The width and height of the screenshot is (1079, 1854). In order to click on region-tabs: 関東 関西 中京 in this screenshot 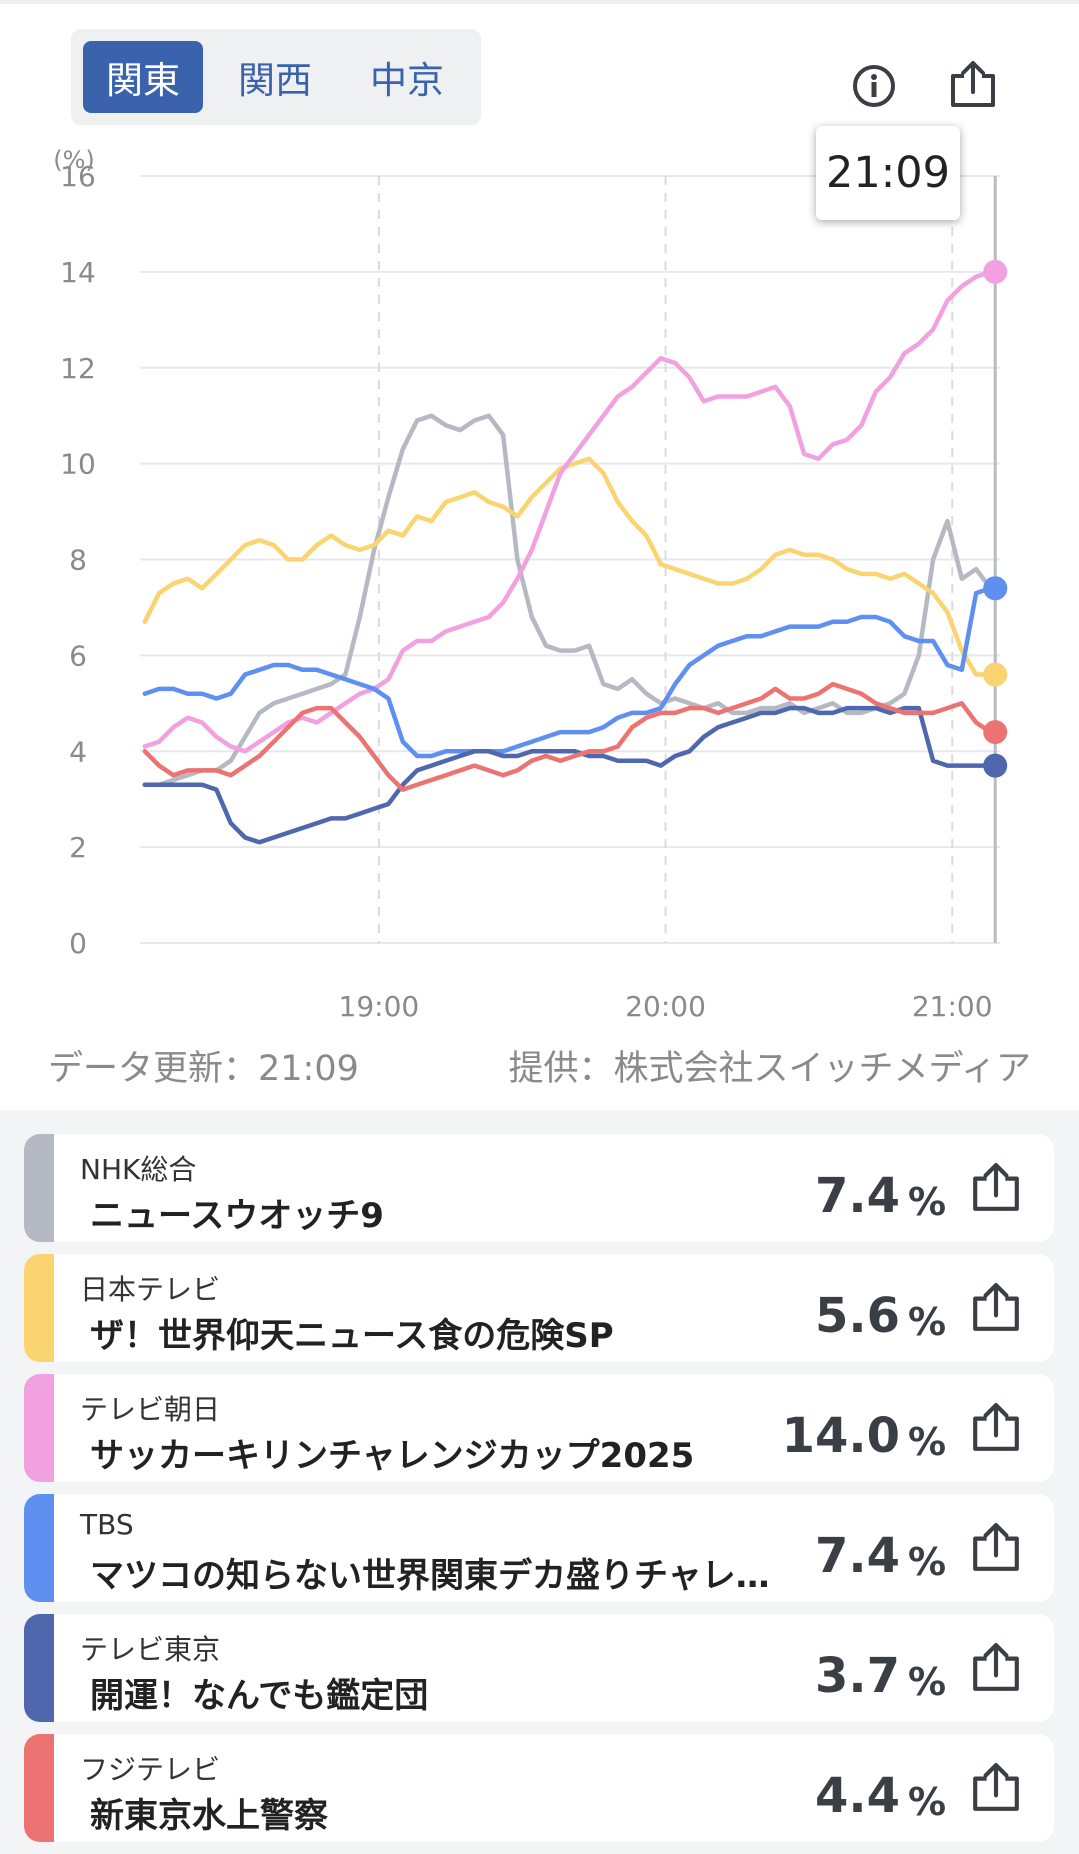, I will do `click(276, 77)`.